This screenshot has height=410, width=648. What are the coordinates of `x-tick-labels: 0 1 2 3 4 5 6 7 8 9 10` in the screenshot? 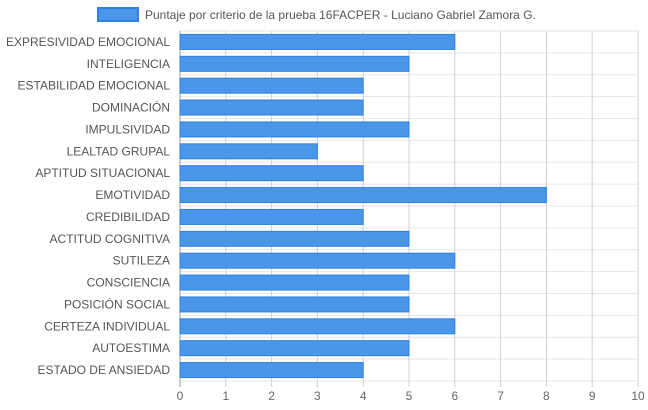 It's located at (411, 396).